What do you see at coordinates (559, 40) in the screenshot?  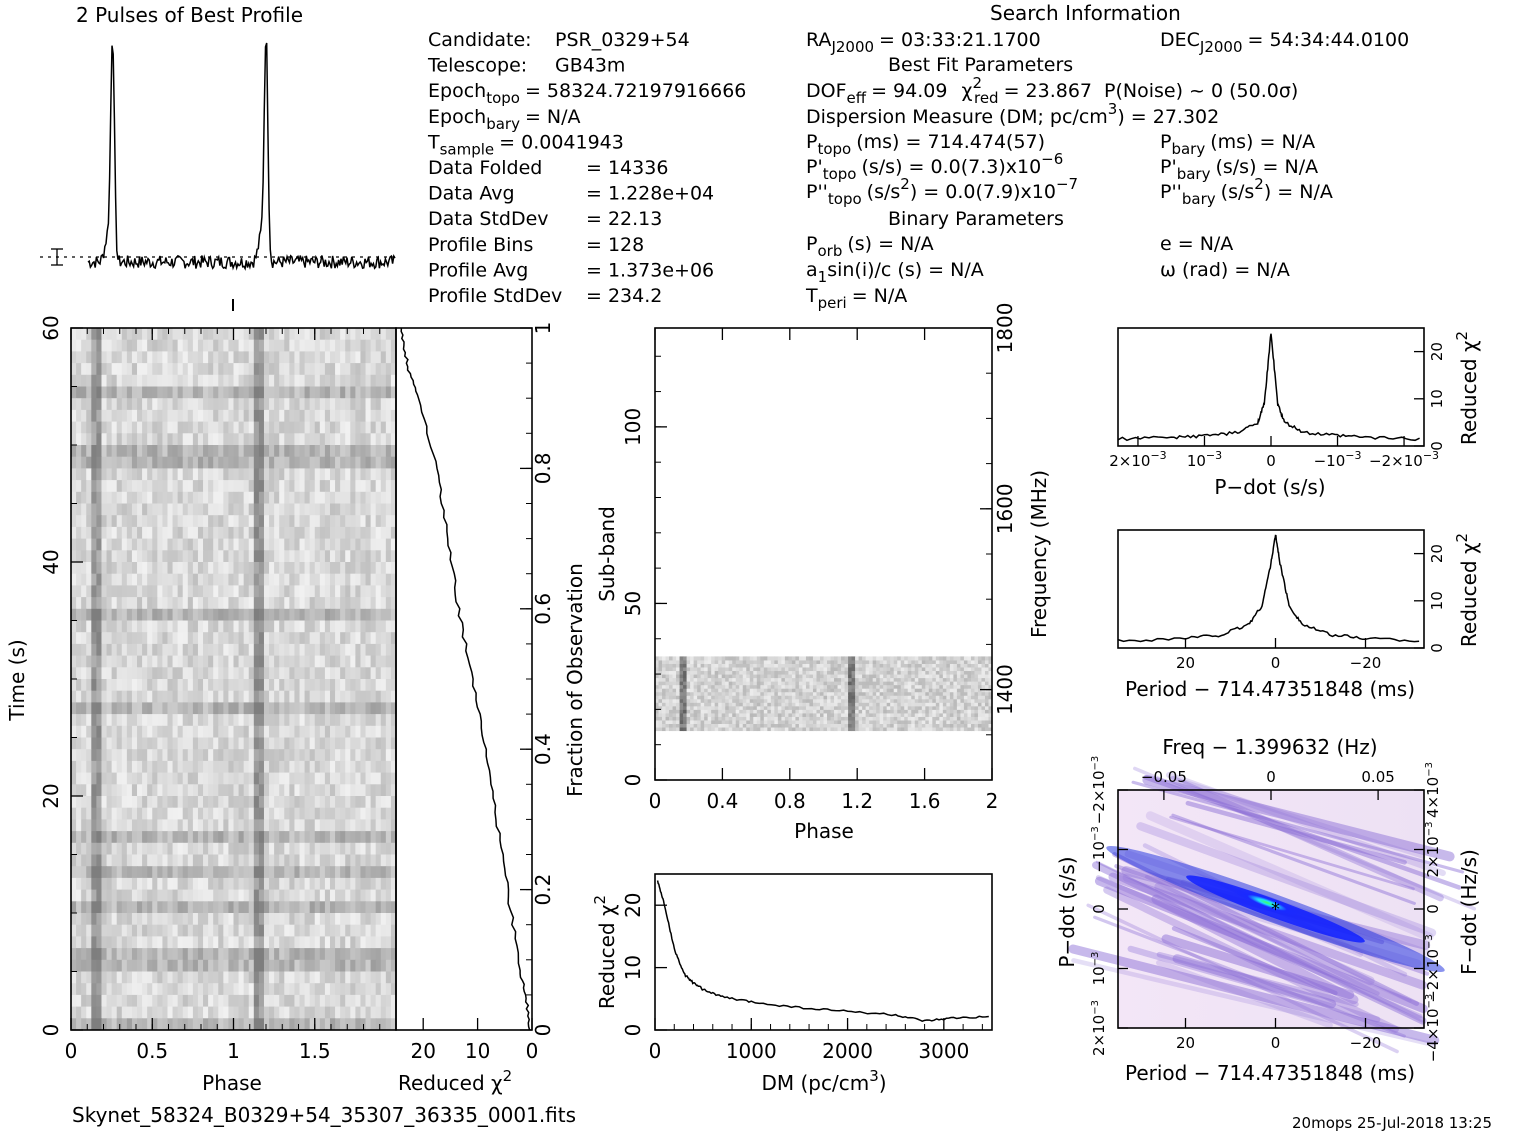 I see `info-left-row: Candidate: PSR_0329+54` at bounding box center [559, 40].